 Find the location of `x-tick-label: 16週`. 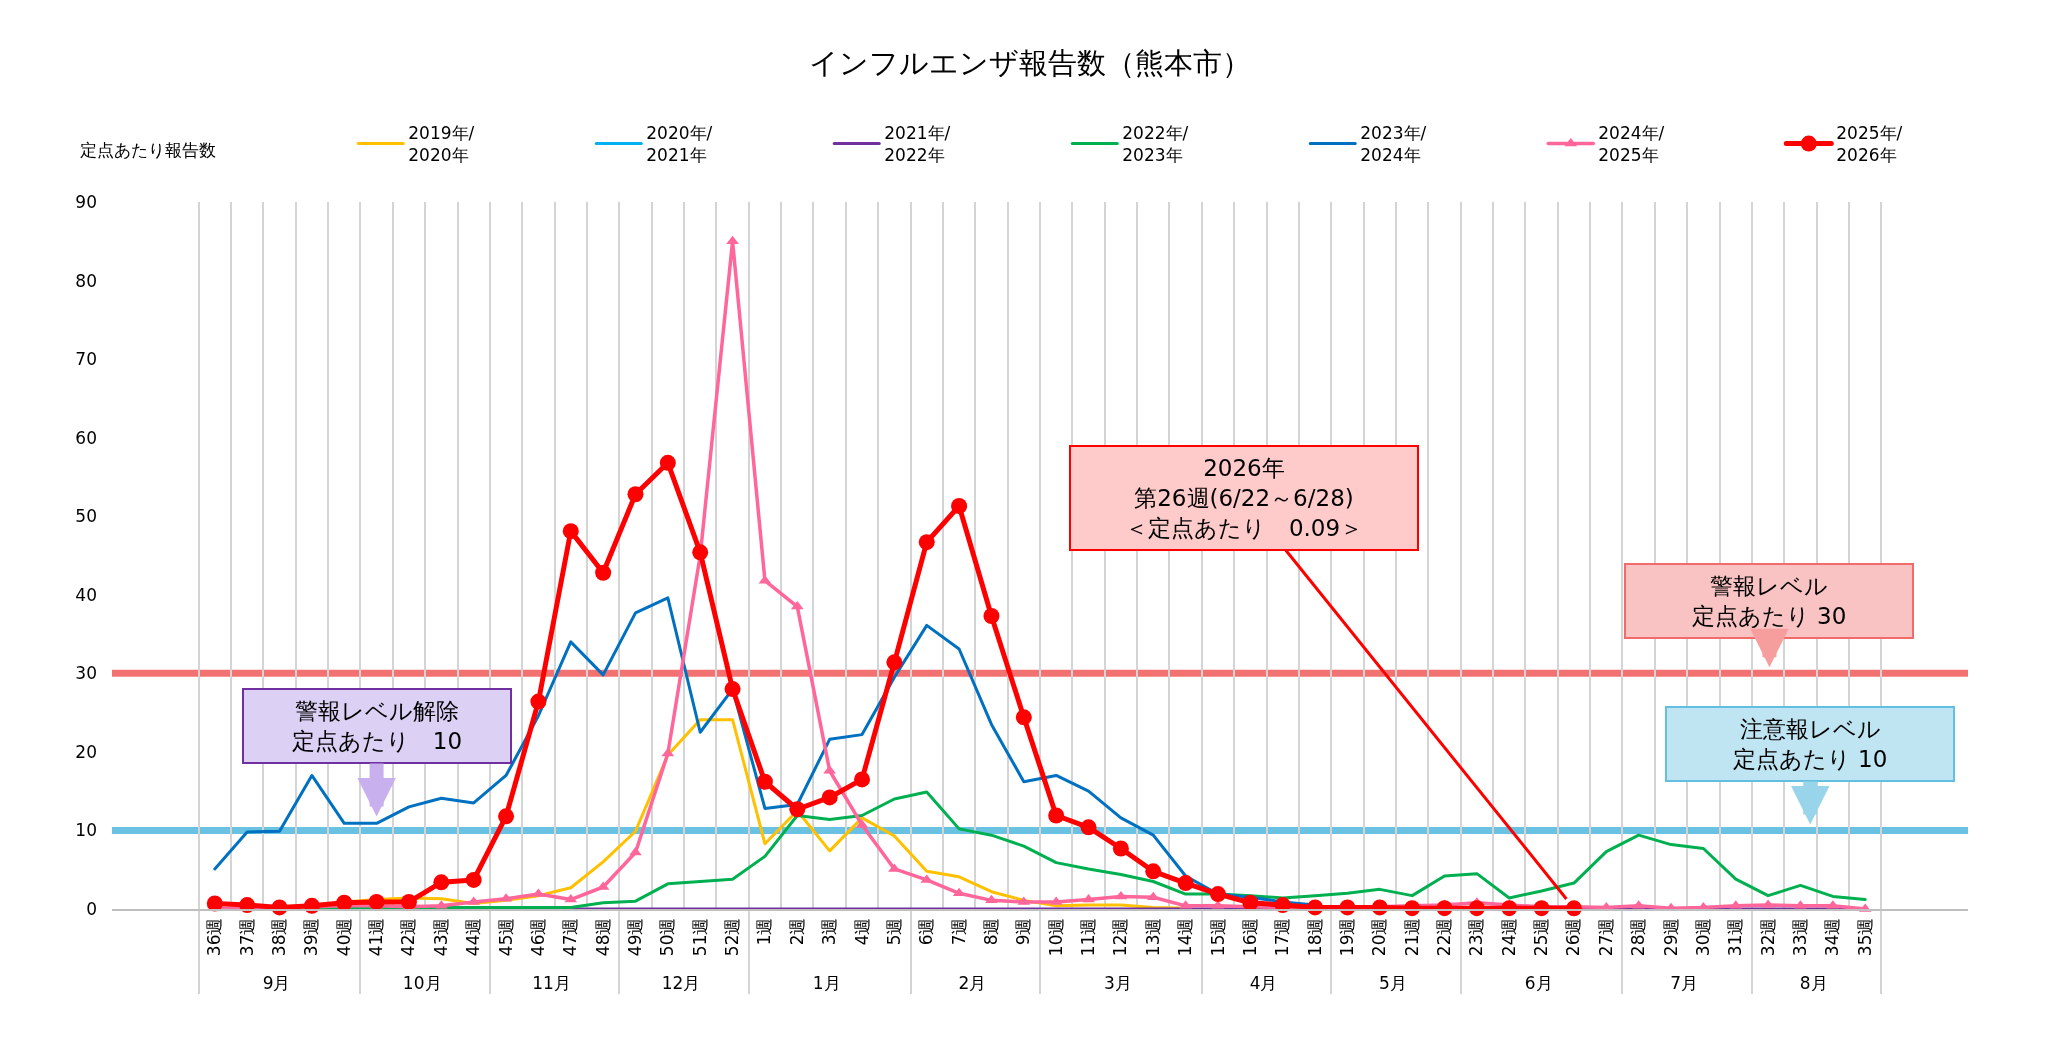

x-tick-label: 16週 is located at coordinates (1249, 937).